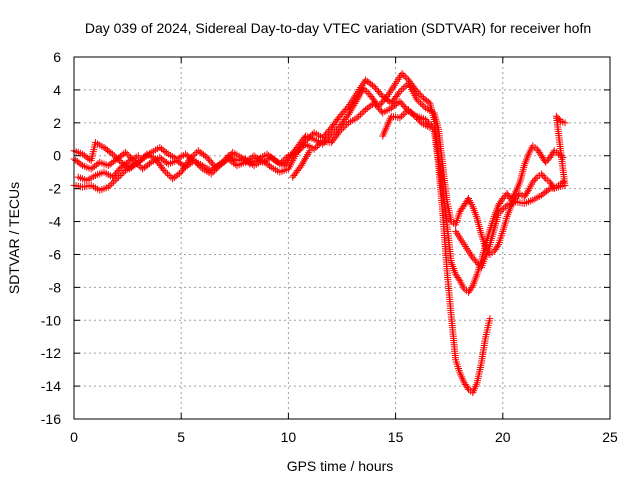  Describe the element at coordinates (51, 386) in the screenshot. I see `y-tick-label: -14` at that location.